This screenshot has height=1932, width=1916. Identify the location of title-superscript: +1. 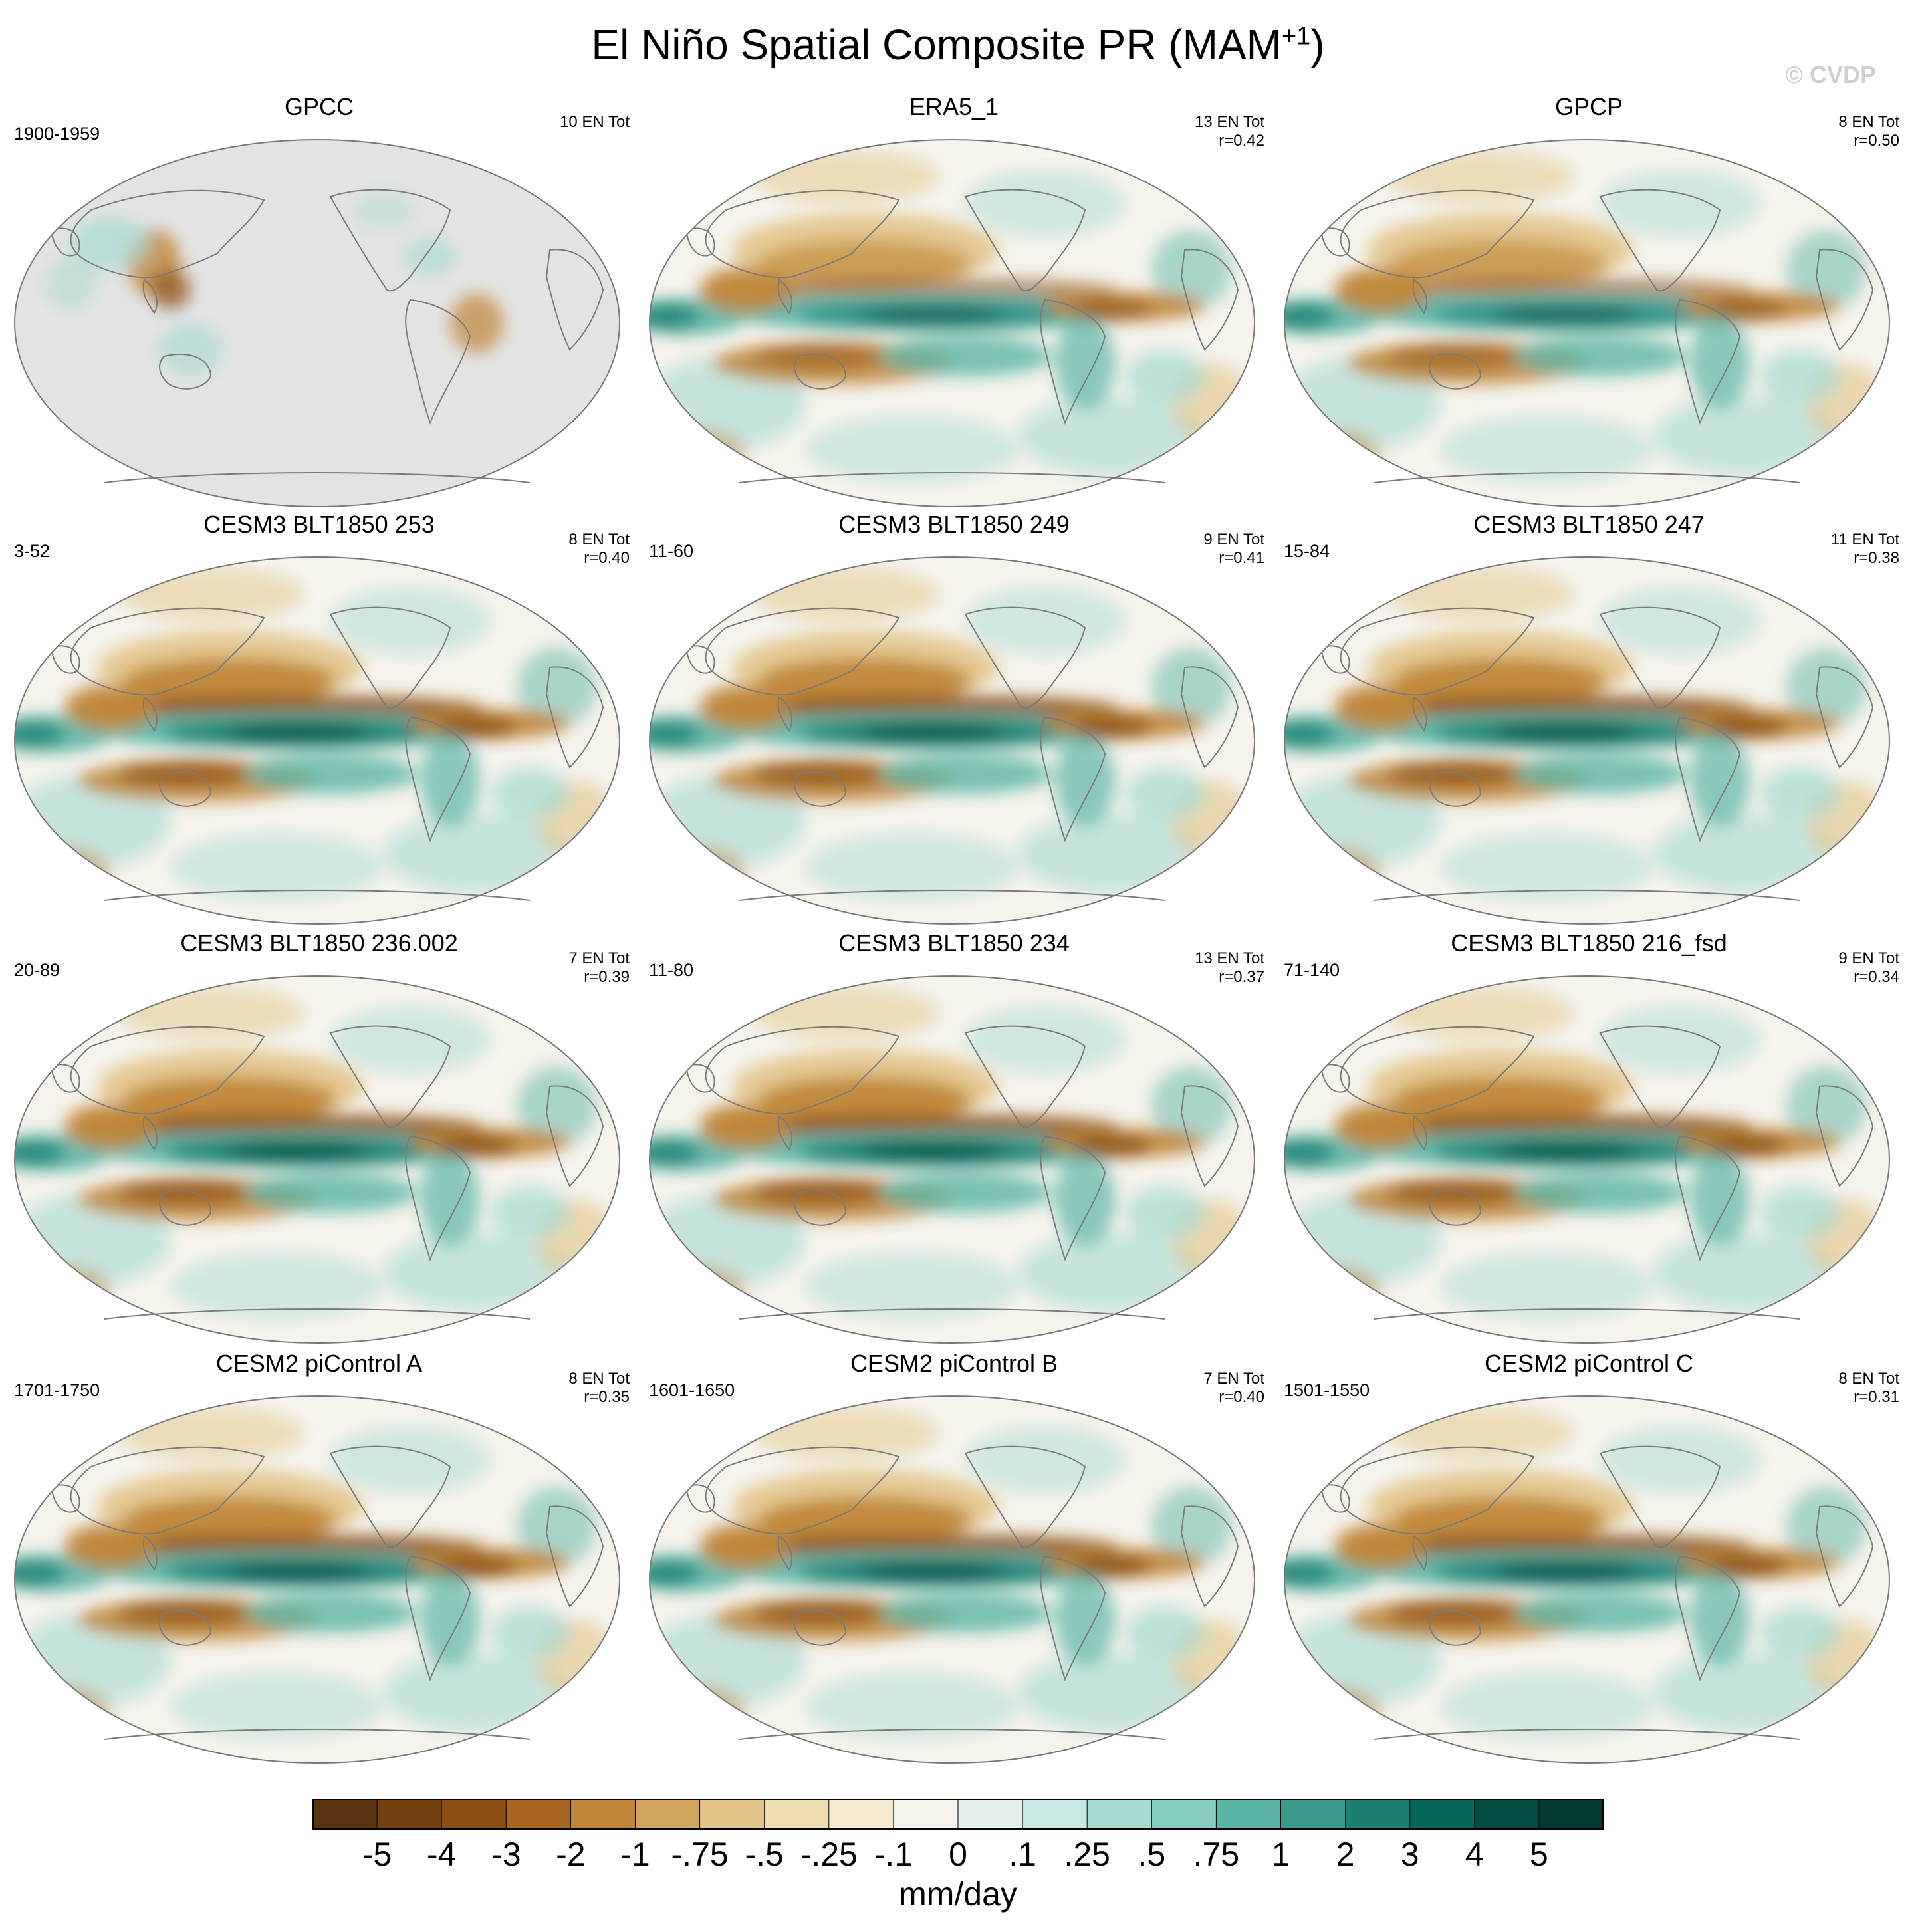
(1296, 36).